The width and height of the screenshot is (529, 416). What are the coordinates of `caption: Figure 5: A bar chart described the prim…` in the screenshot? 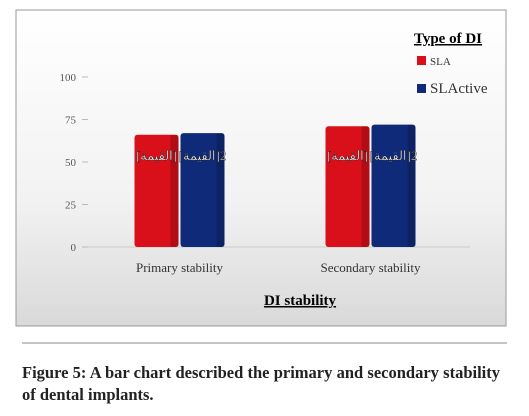 It's located at (261, 383).